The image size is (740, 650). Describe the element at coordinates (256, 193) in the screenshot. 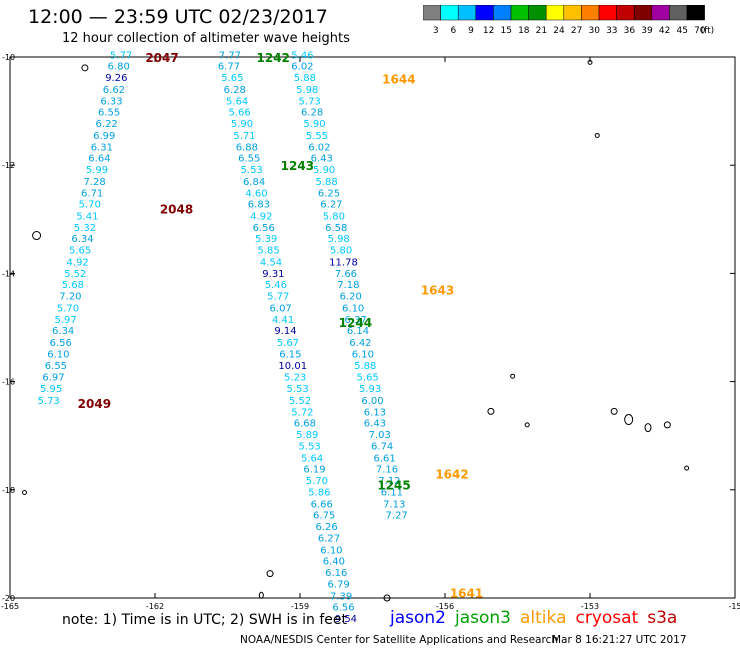

I see `swh-value: 4.60` at that location.